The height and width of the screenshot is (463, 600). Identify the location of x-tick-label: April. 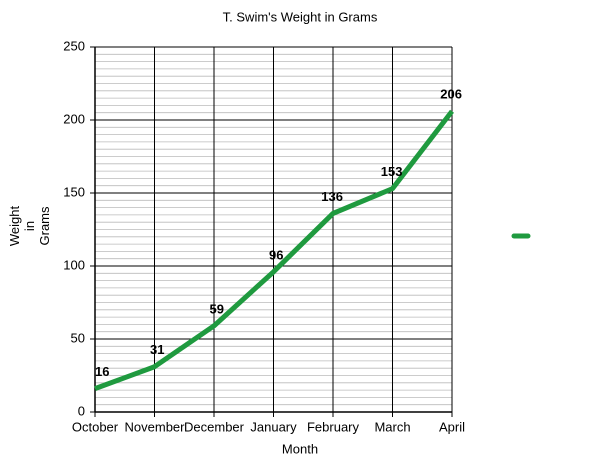
(452, 426).